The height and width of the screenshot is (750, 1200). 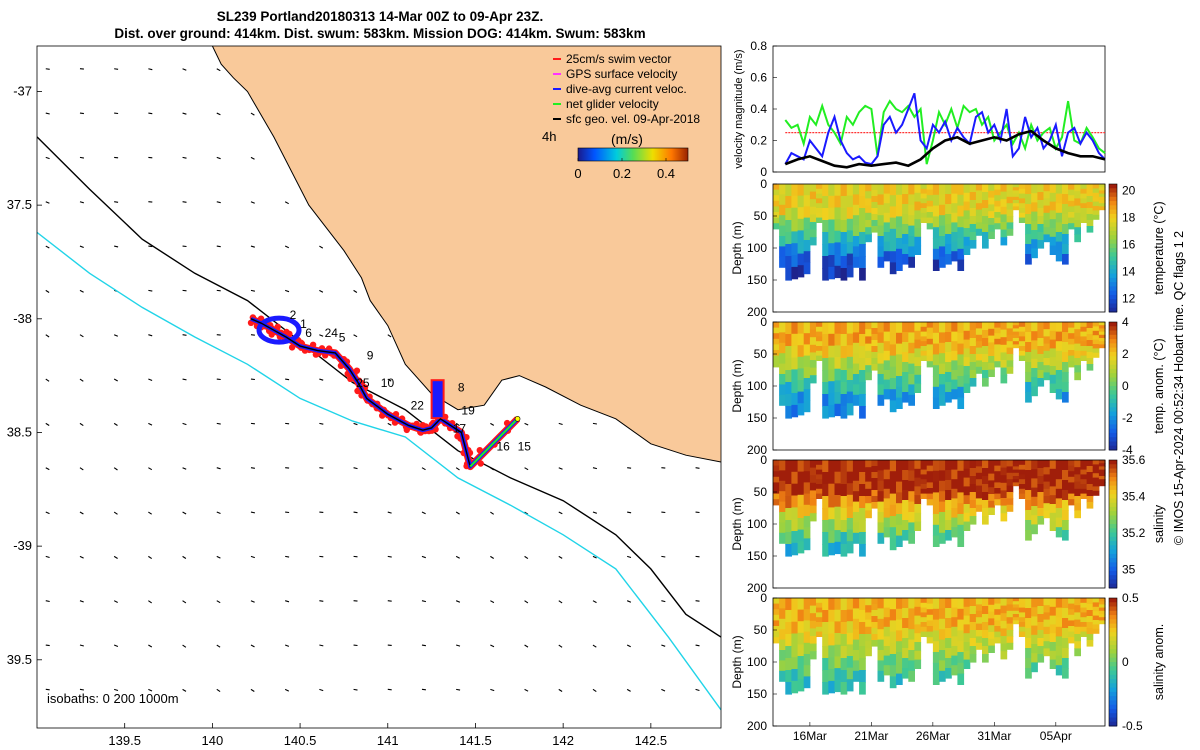 What do you see at coordinates (810, 736) in the screenshot?
I see `x-tick-label: 16Mar` at bounding box center [810, 736].